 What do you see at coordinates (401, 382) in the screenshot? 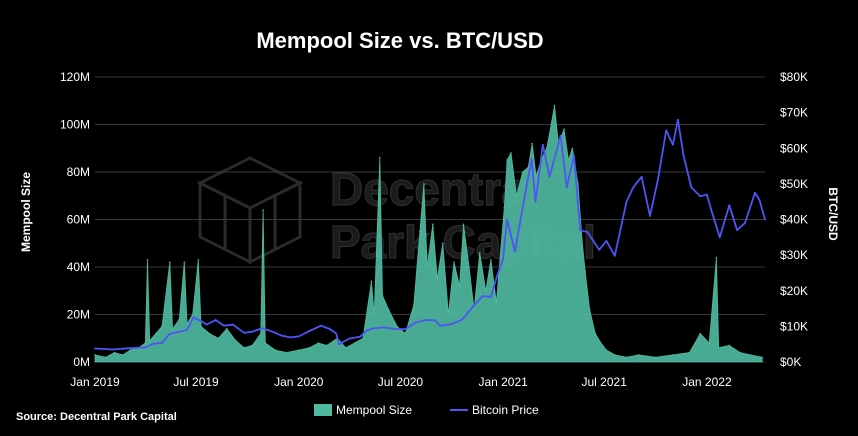
I see `x-tick-label: Jul 2020` at bounding box center [401, 382].